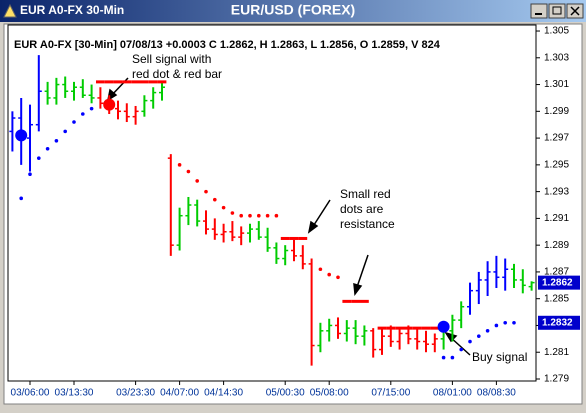 This screenshot has width=586, height=413. I want to click on window-title: EUR A0-FX 30-Min, so click(72, 10).